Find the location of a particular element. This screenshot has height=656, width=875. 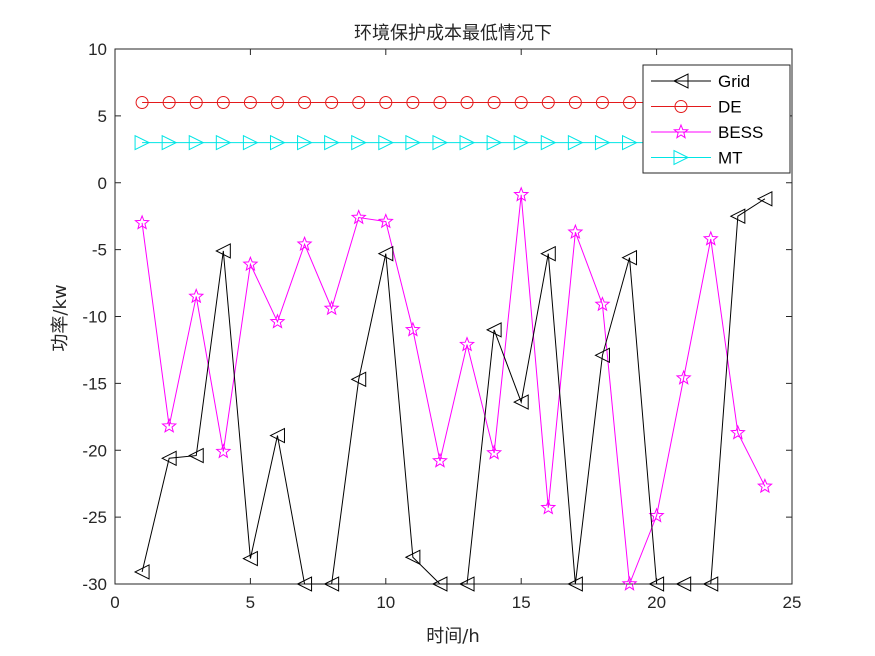

x-tick-label: 15 is located at coordinates (521, 602).